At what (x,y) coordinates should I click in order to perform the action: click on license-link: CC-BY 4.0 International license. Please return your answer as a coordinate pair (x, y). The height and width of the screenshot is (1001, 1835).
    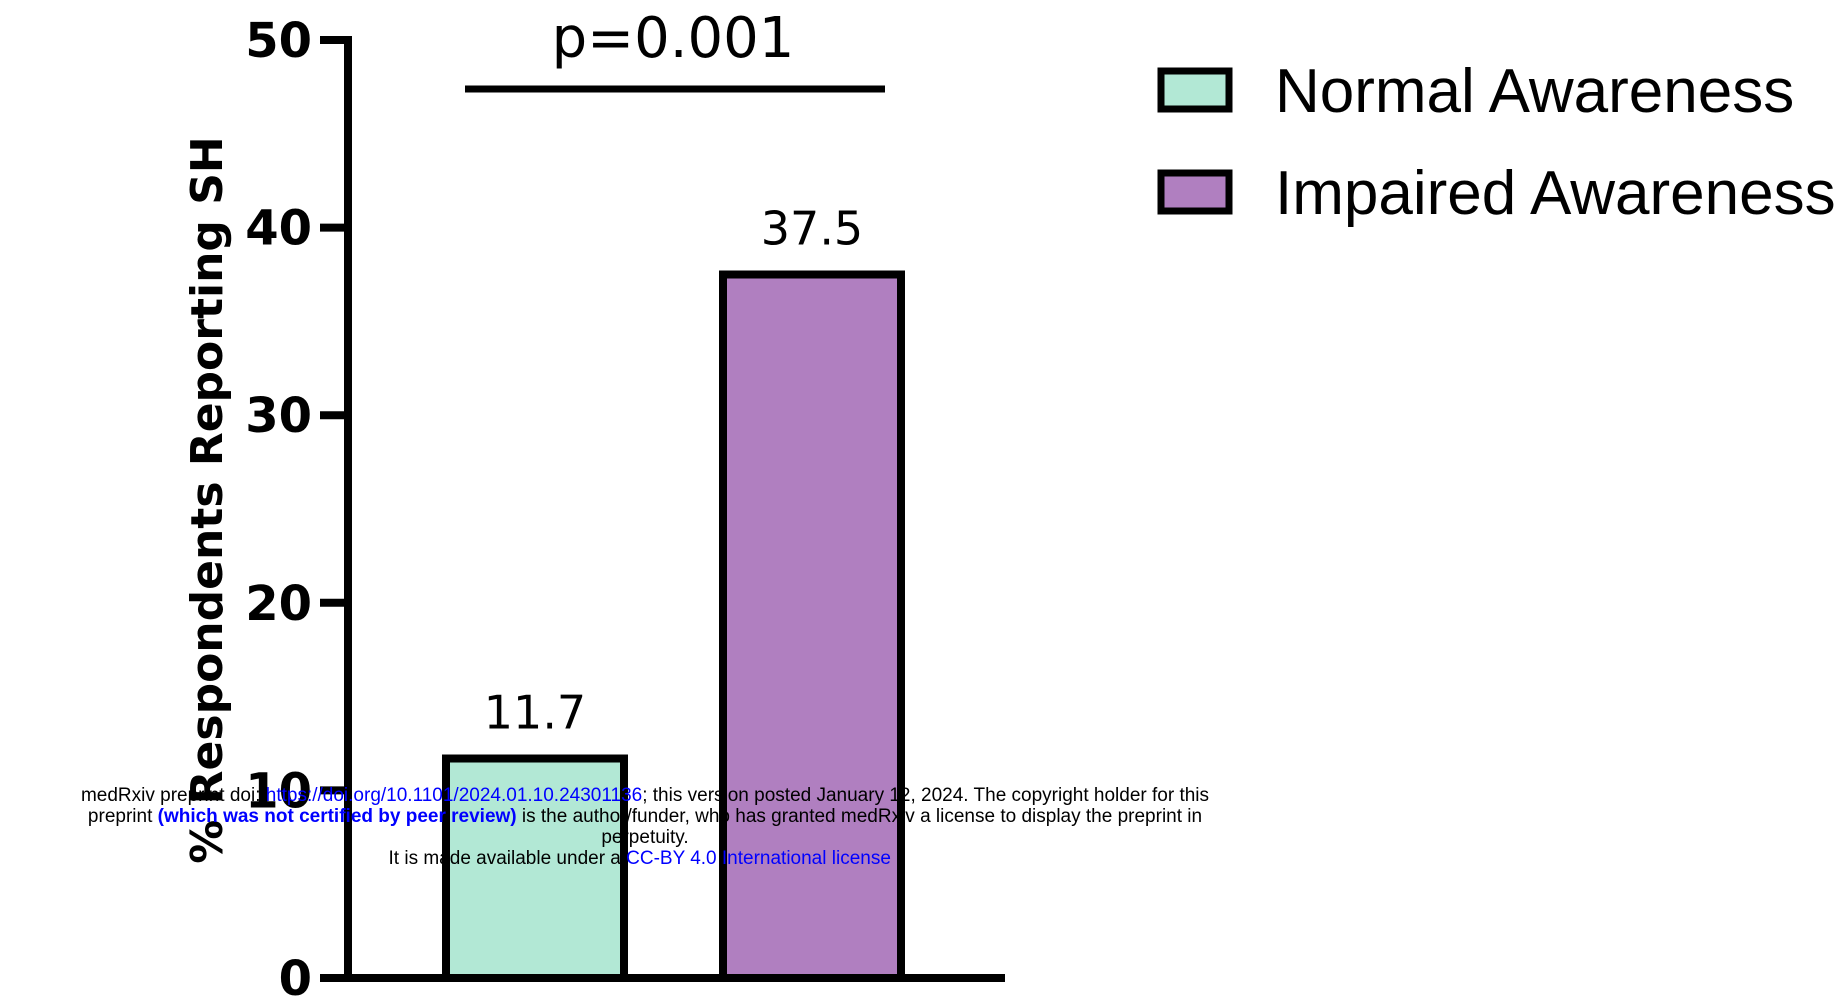
    Looking at the image, I should click on (758, 858).